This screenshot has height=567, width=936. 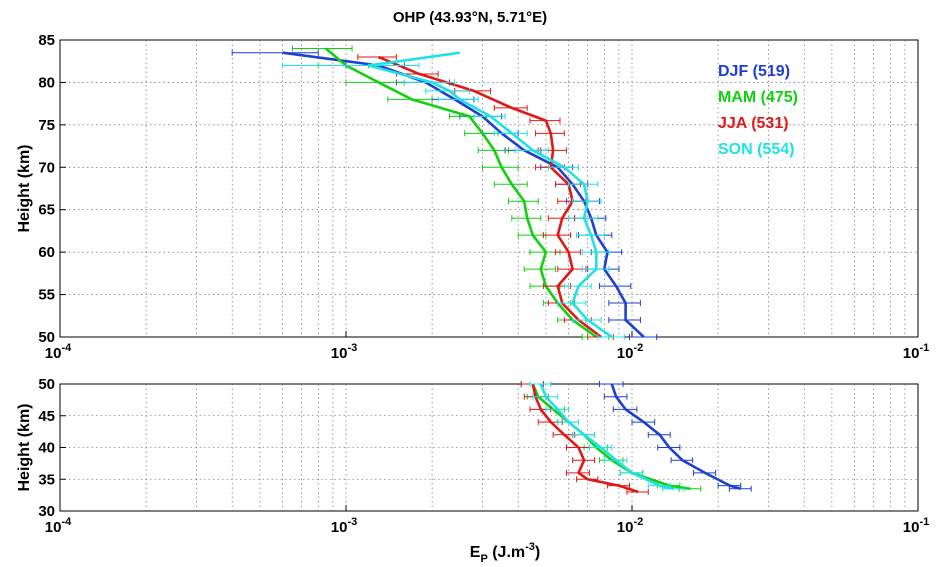 I want to click on y-tick-label: 30, so click(x=46, y=511).